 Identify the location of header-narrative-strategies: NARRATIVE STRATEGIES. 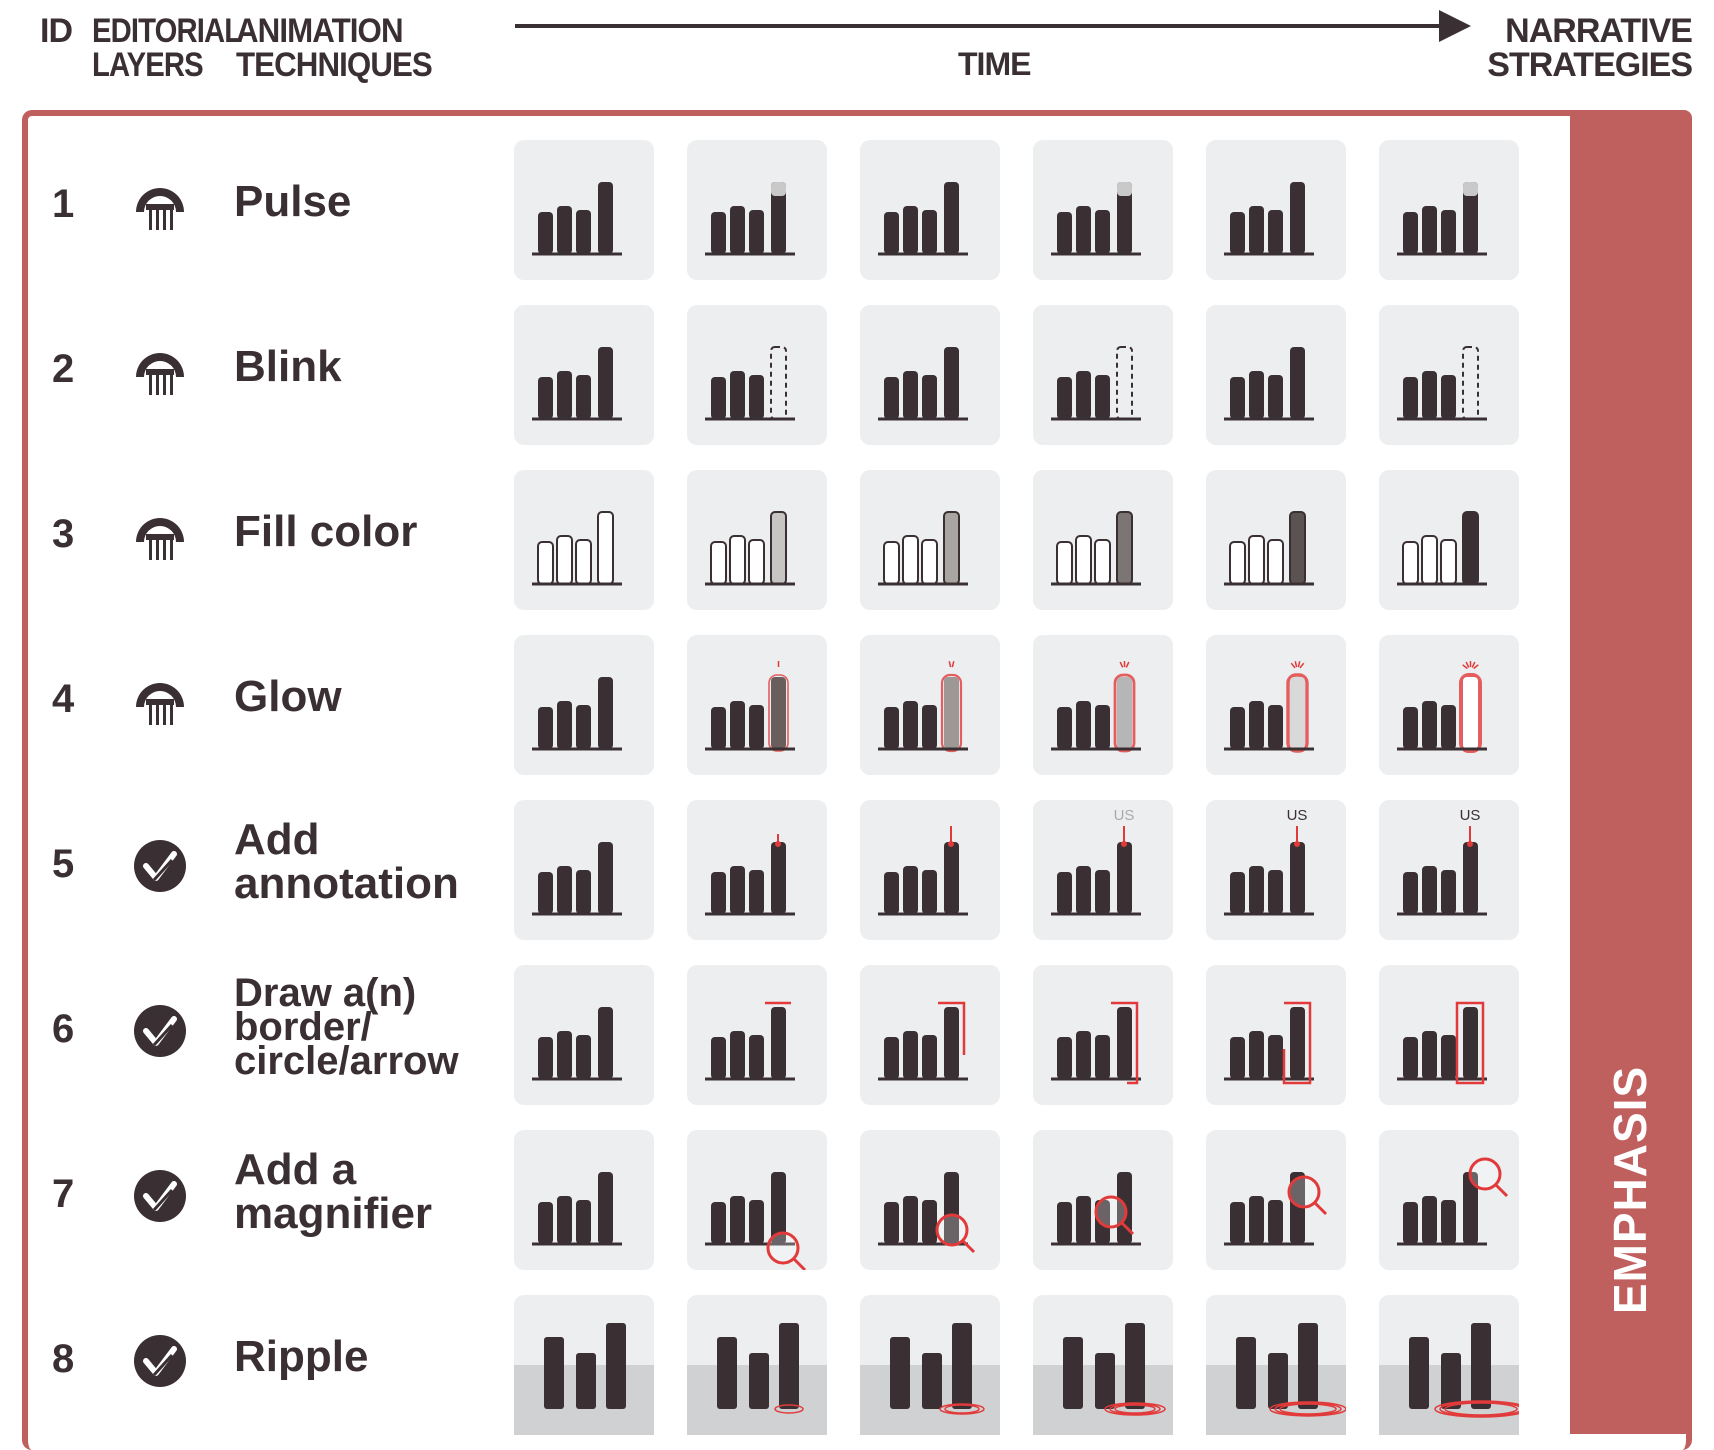
(1590, 47).